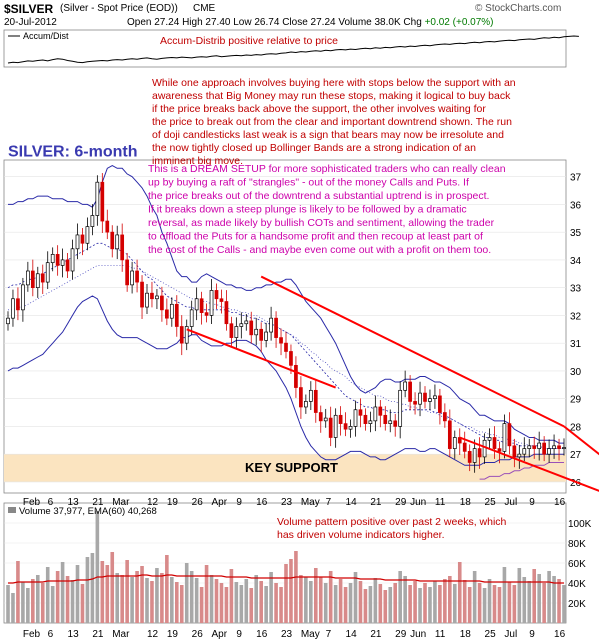  What do you see at coordinates (581, 440) in the screenshot?
I see `channel-upper-extension` at bounding box center [581, 440].